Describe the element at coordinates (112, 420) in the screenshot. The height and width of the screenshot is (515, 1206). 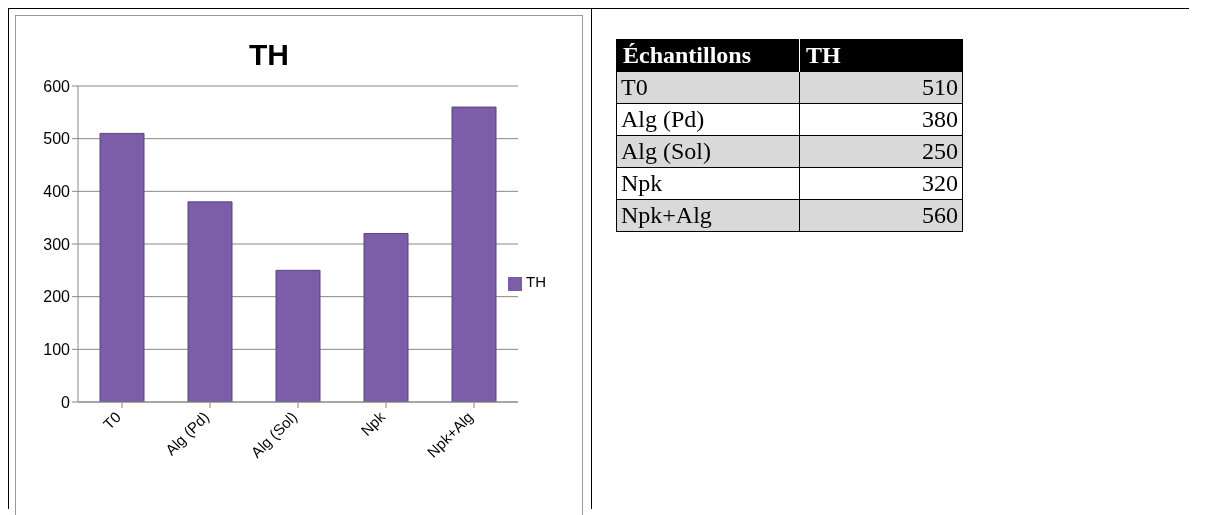
I see `x-tick-label: T0` at that location.